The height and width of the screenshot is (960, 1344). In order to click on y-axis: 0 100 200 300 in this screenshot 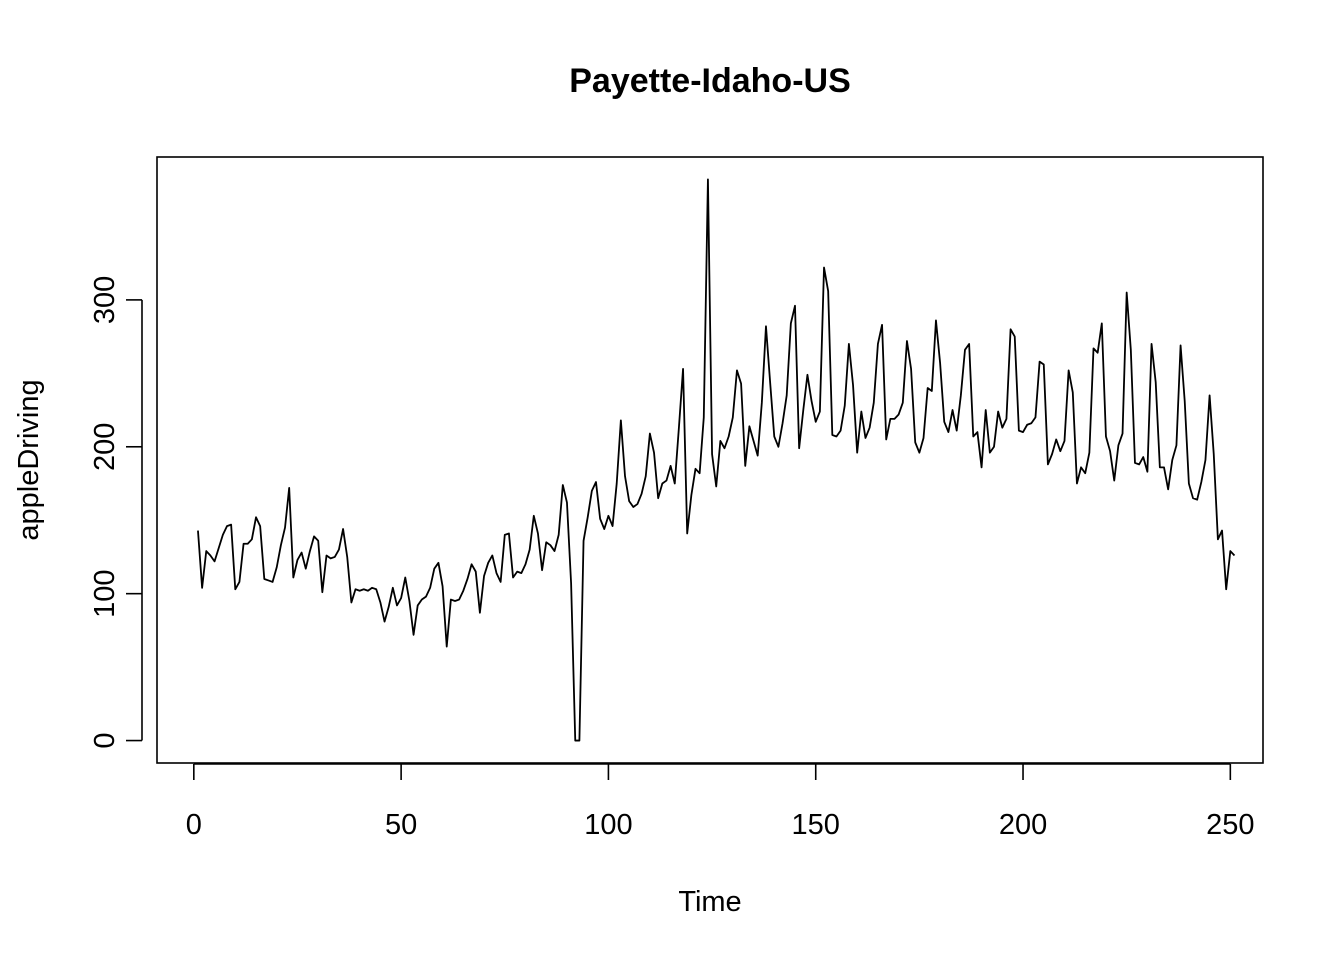, I will do `click(116, 512)`.